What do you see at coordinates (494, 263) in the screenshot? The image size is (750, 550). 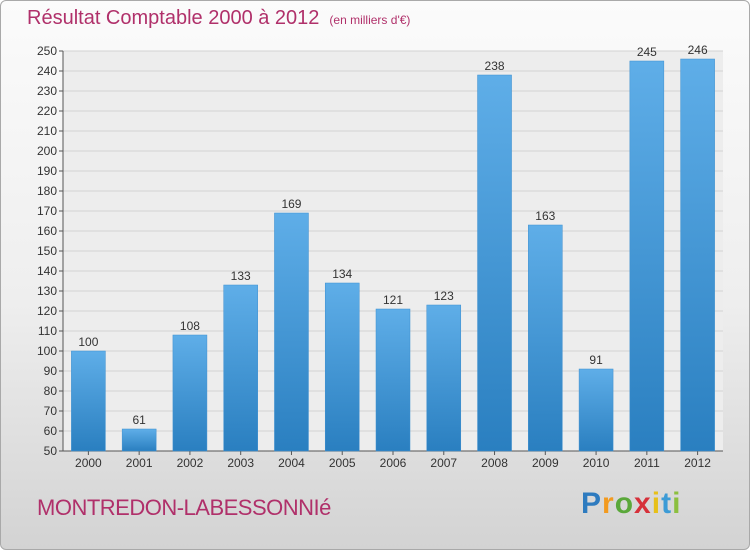 I see `bar-2008` at bounding box center [494, 263].